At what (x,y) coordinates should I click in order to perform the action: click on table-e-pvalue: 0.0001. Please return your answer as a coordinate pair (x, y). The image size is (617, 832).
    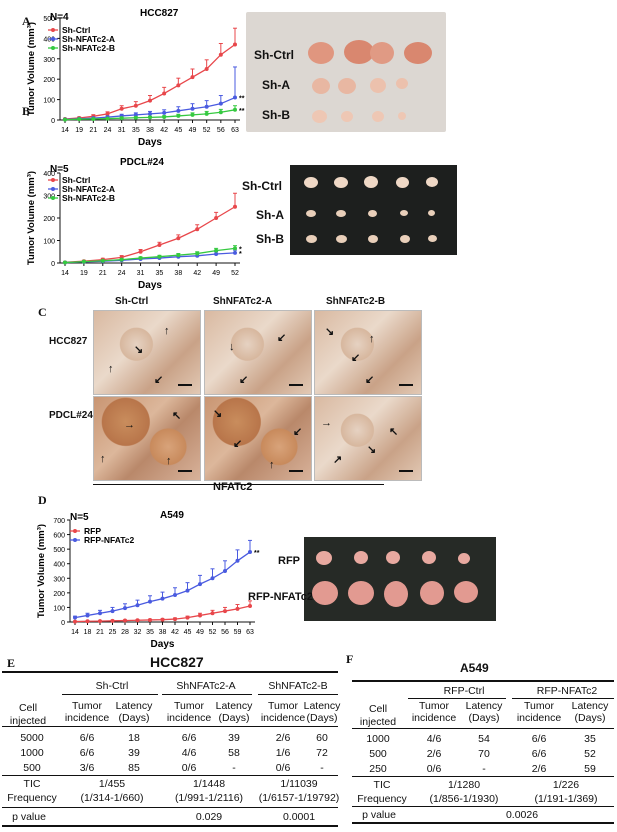
    Looking at the image, I should click on (299, 817).